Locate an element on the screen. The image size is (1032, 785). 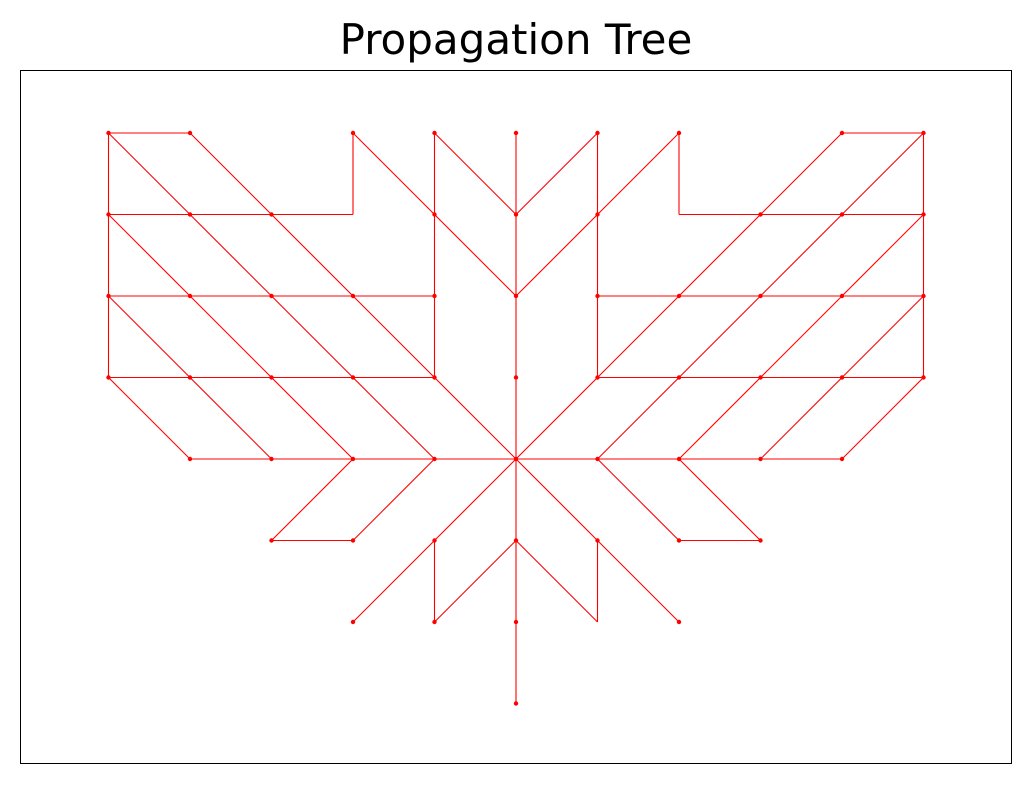
page-title: Propagation Tree is located at coordinates (516, 39).